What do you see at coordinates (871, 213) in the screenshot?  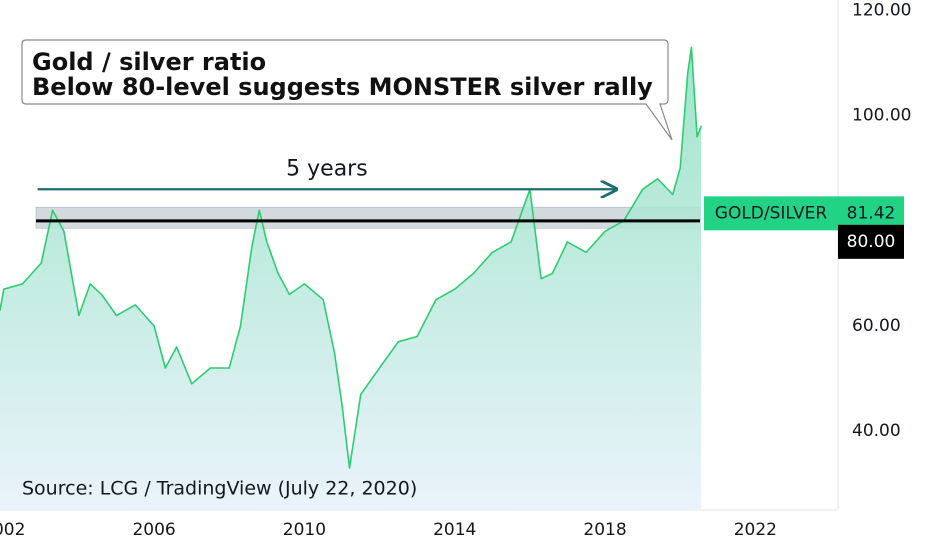 I see `symbol-tag-value: 81.42` at bounding box center [871, 213].